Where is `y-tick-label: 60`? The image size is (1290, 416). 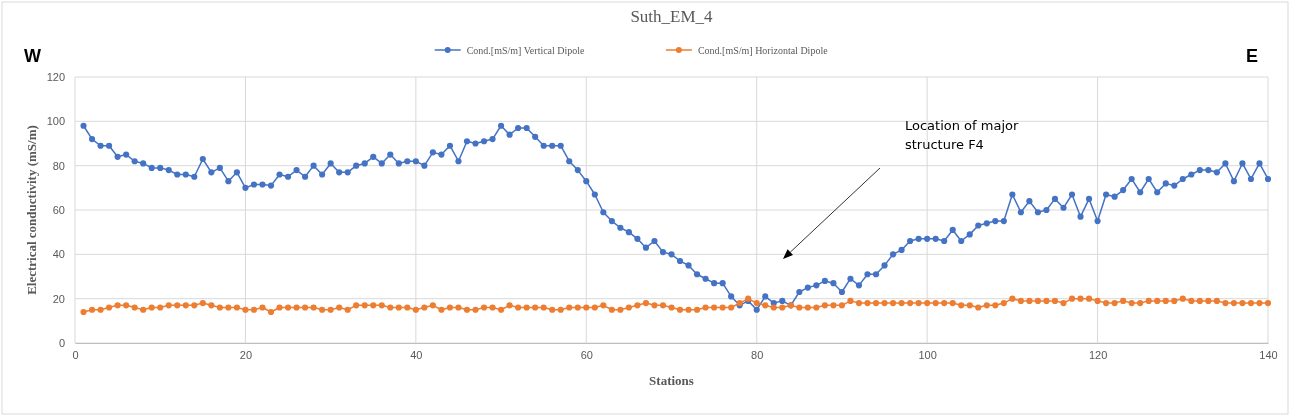
y-tick-label: 60 is located at coordinates (58, 210).